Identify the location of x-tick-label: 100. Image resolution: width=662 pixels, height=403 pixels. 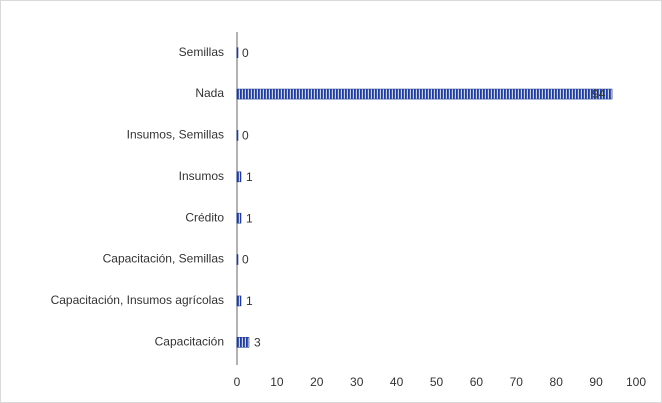
(636, 382).